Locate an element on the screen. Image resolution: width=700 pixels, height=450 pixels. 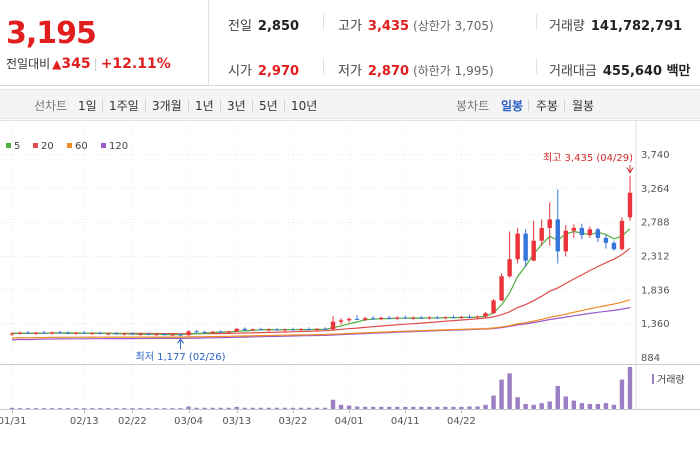
stat-label: 거래량 is located at coordinates (567, 26).